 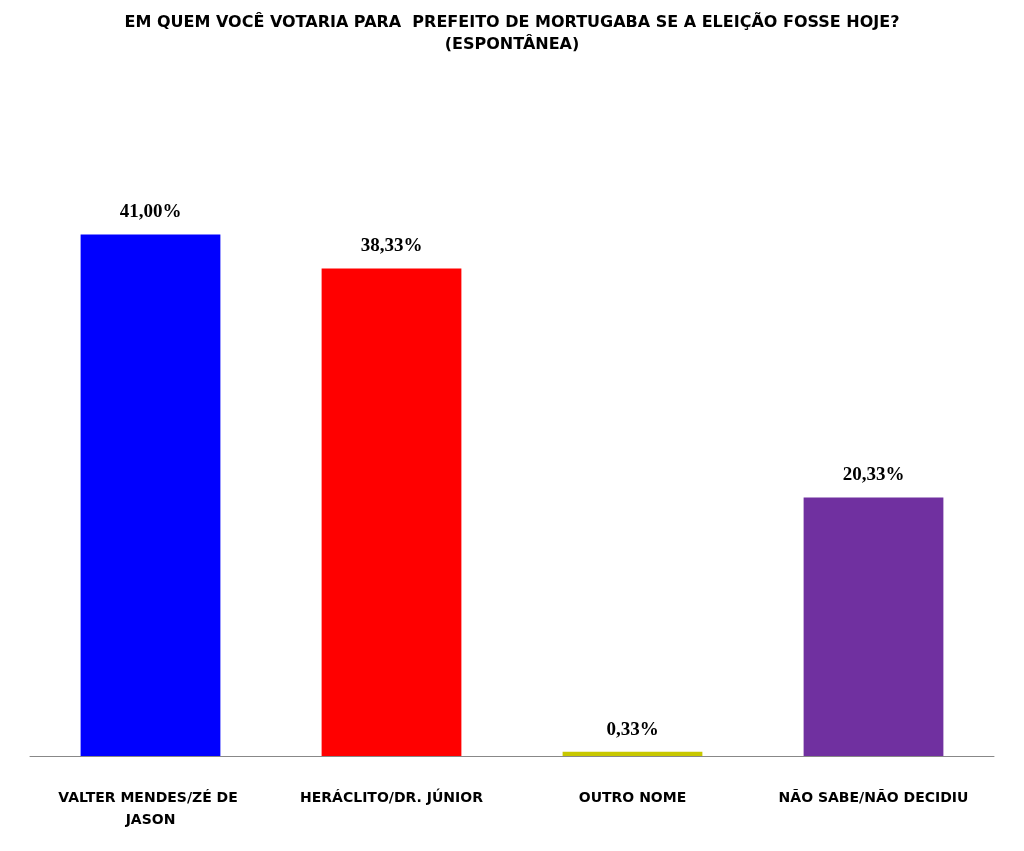 I want to click on data-label: 0,33%, so click(x=632, y=728).